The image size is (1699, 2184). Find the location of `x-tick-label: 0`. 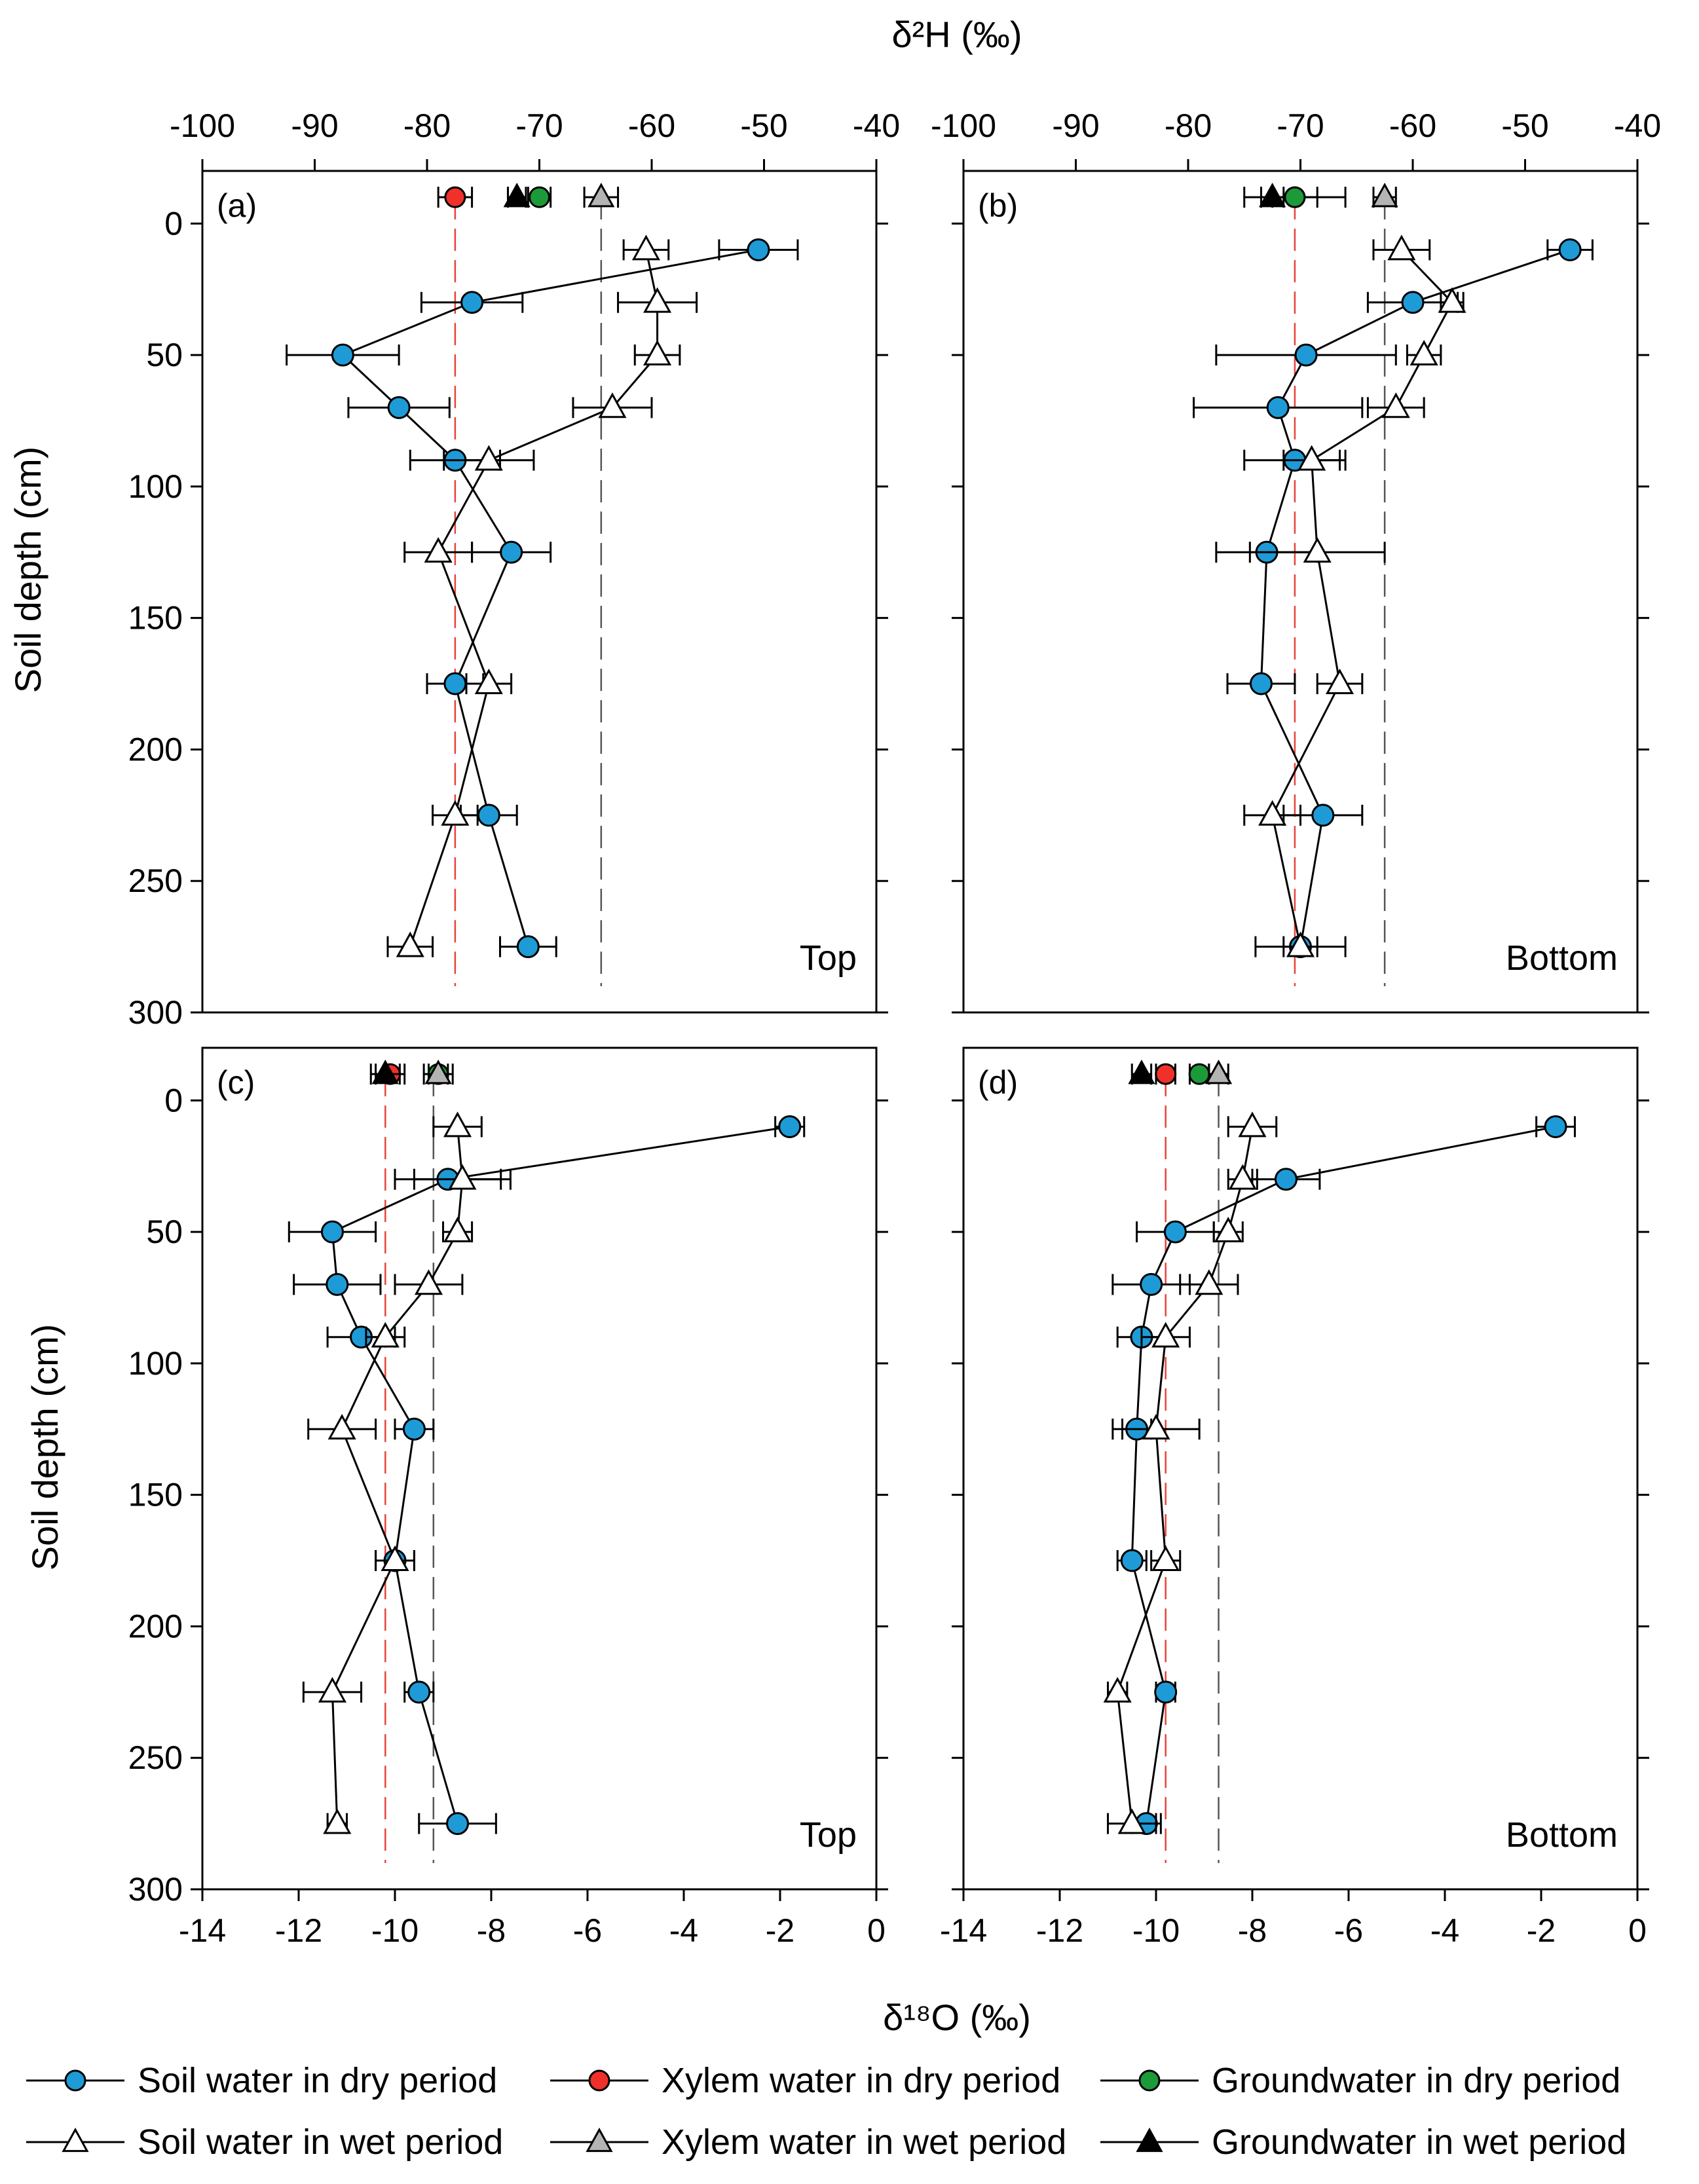

x-tick-label: 0 is located at coordinates (1637, 1930).